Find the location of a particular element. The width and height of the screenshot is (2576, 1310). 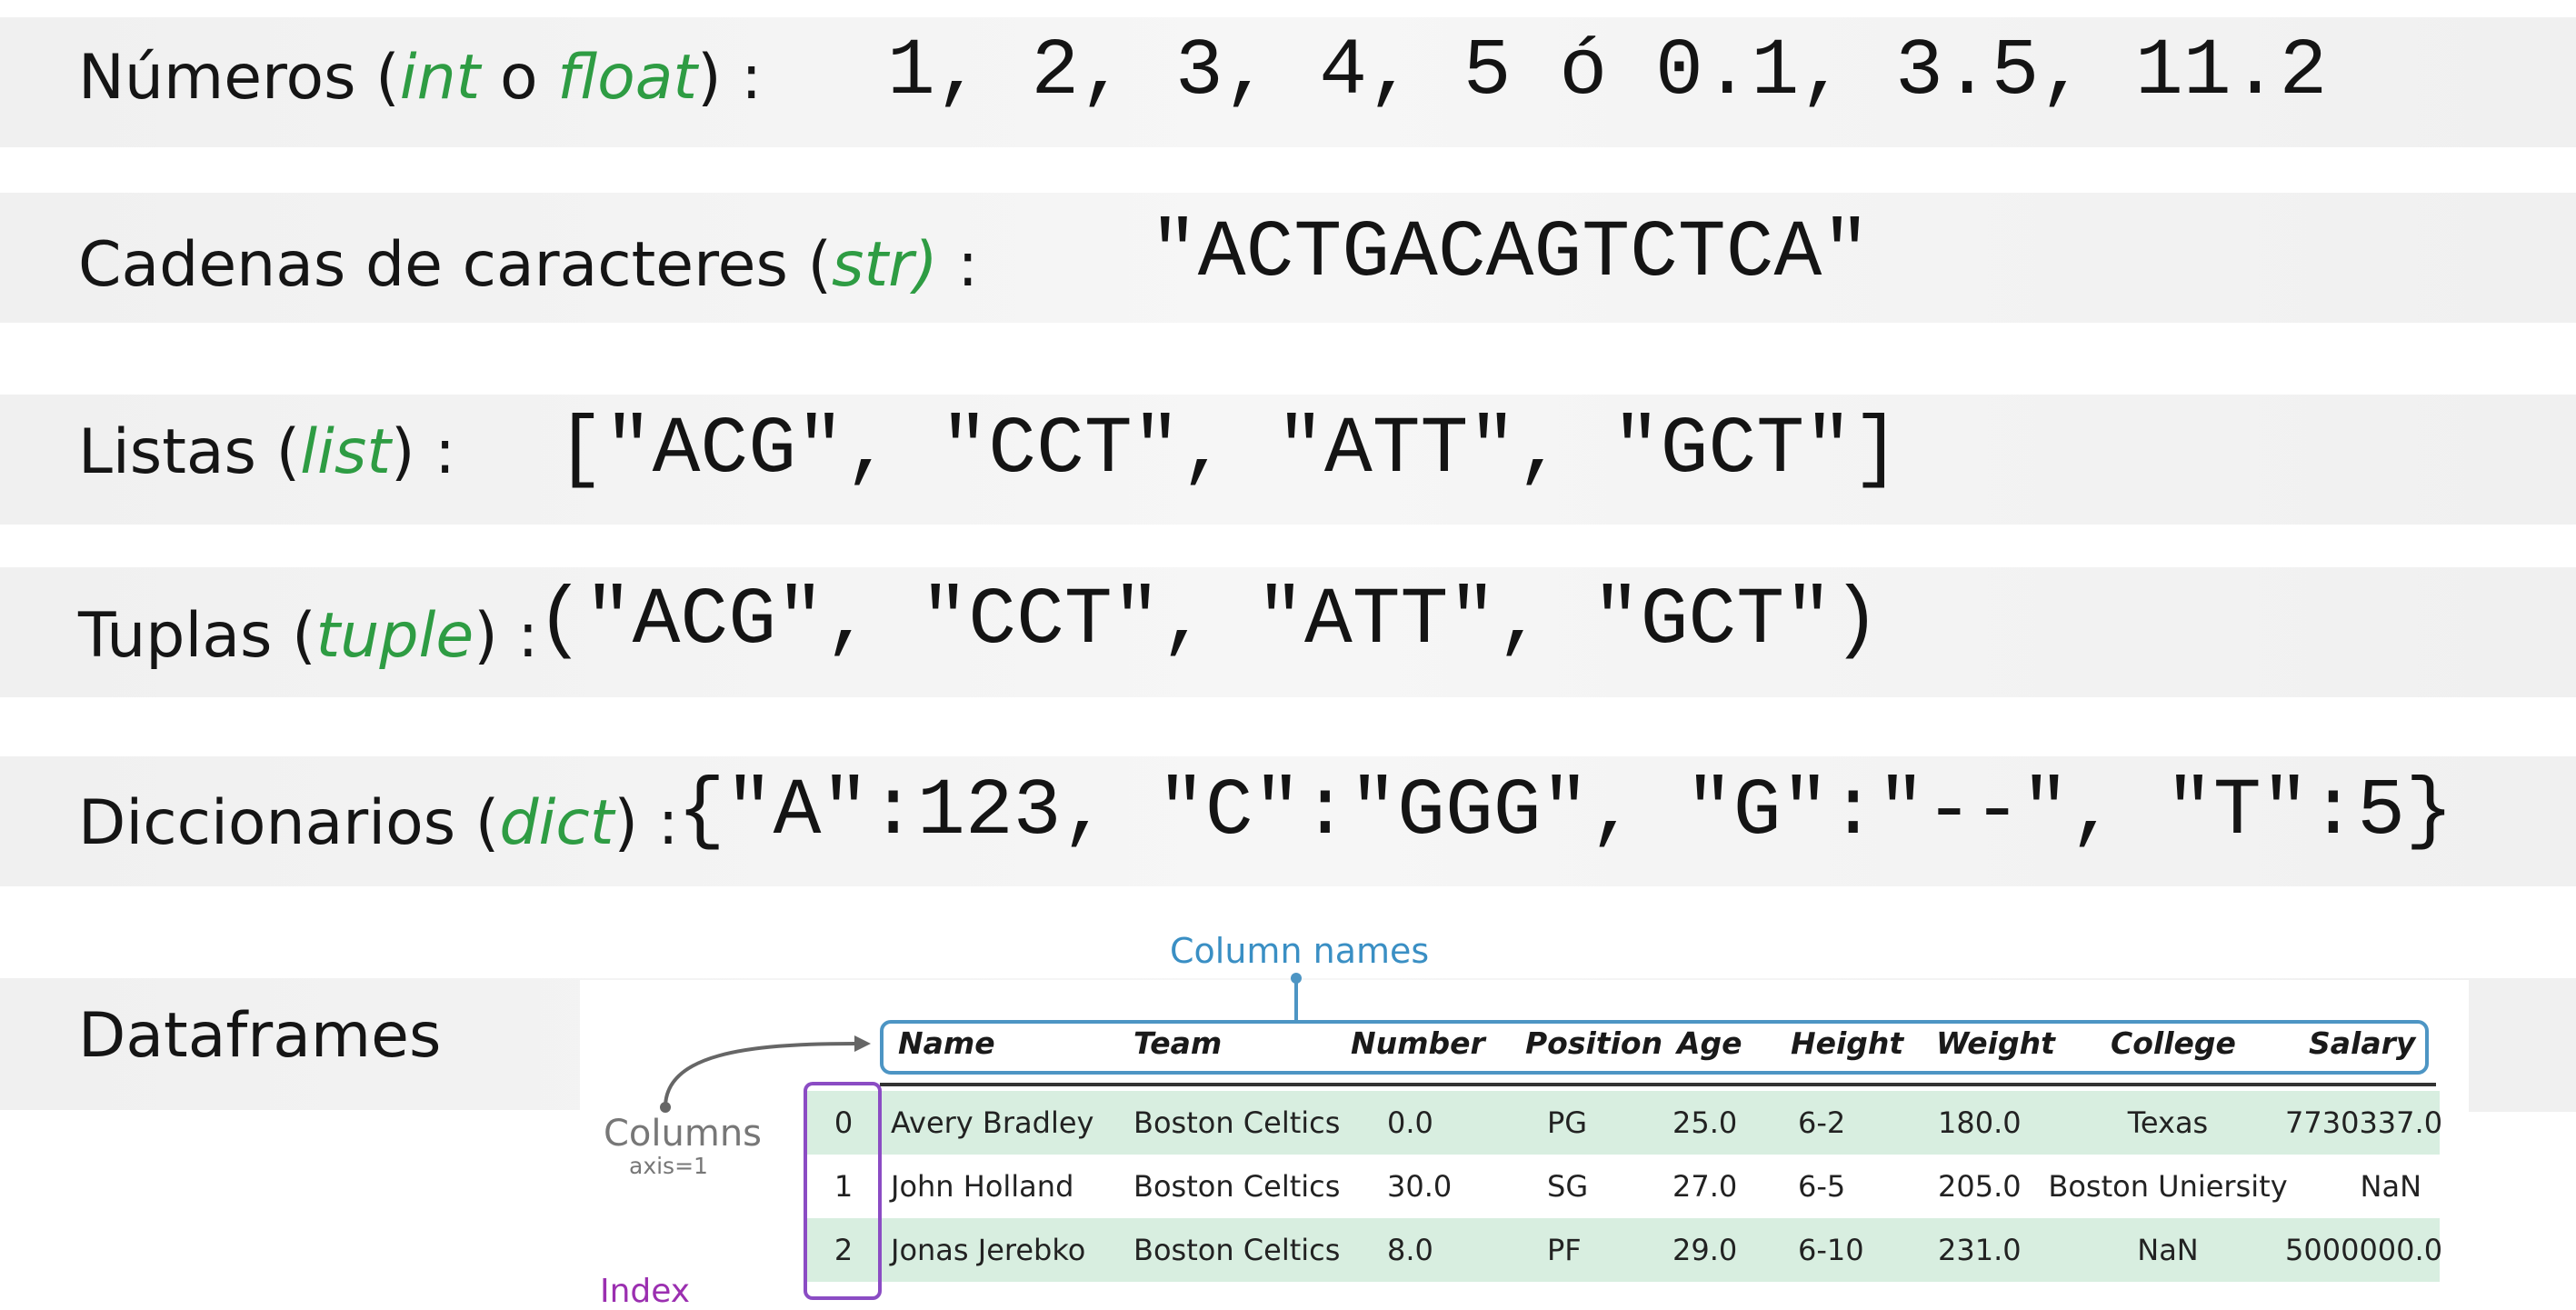

lists-label-text: Listas ( is located at coordinates (189, 452).